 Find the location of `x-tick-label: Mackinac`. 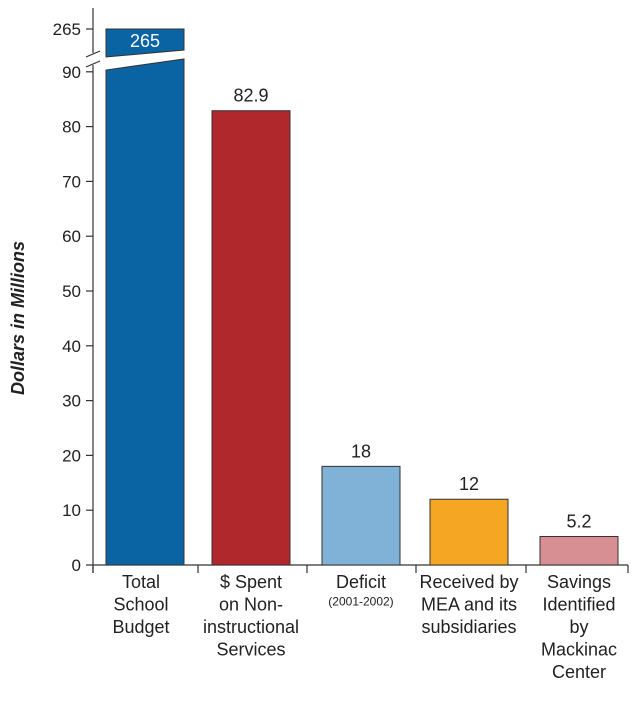

x-tick-label: Mackinac is located at coordinates (579, 650).